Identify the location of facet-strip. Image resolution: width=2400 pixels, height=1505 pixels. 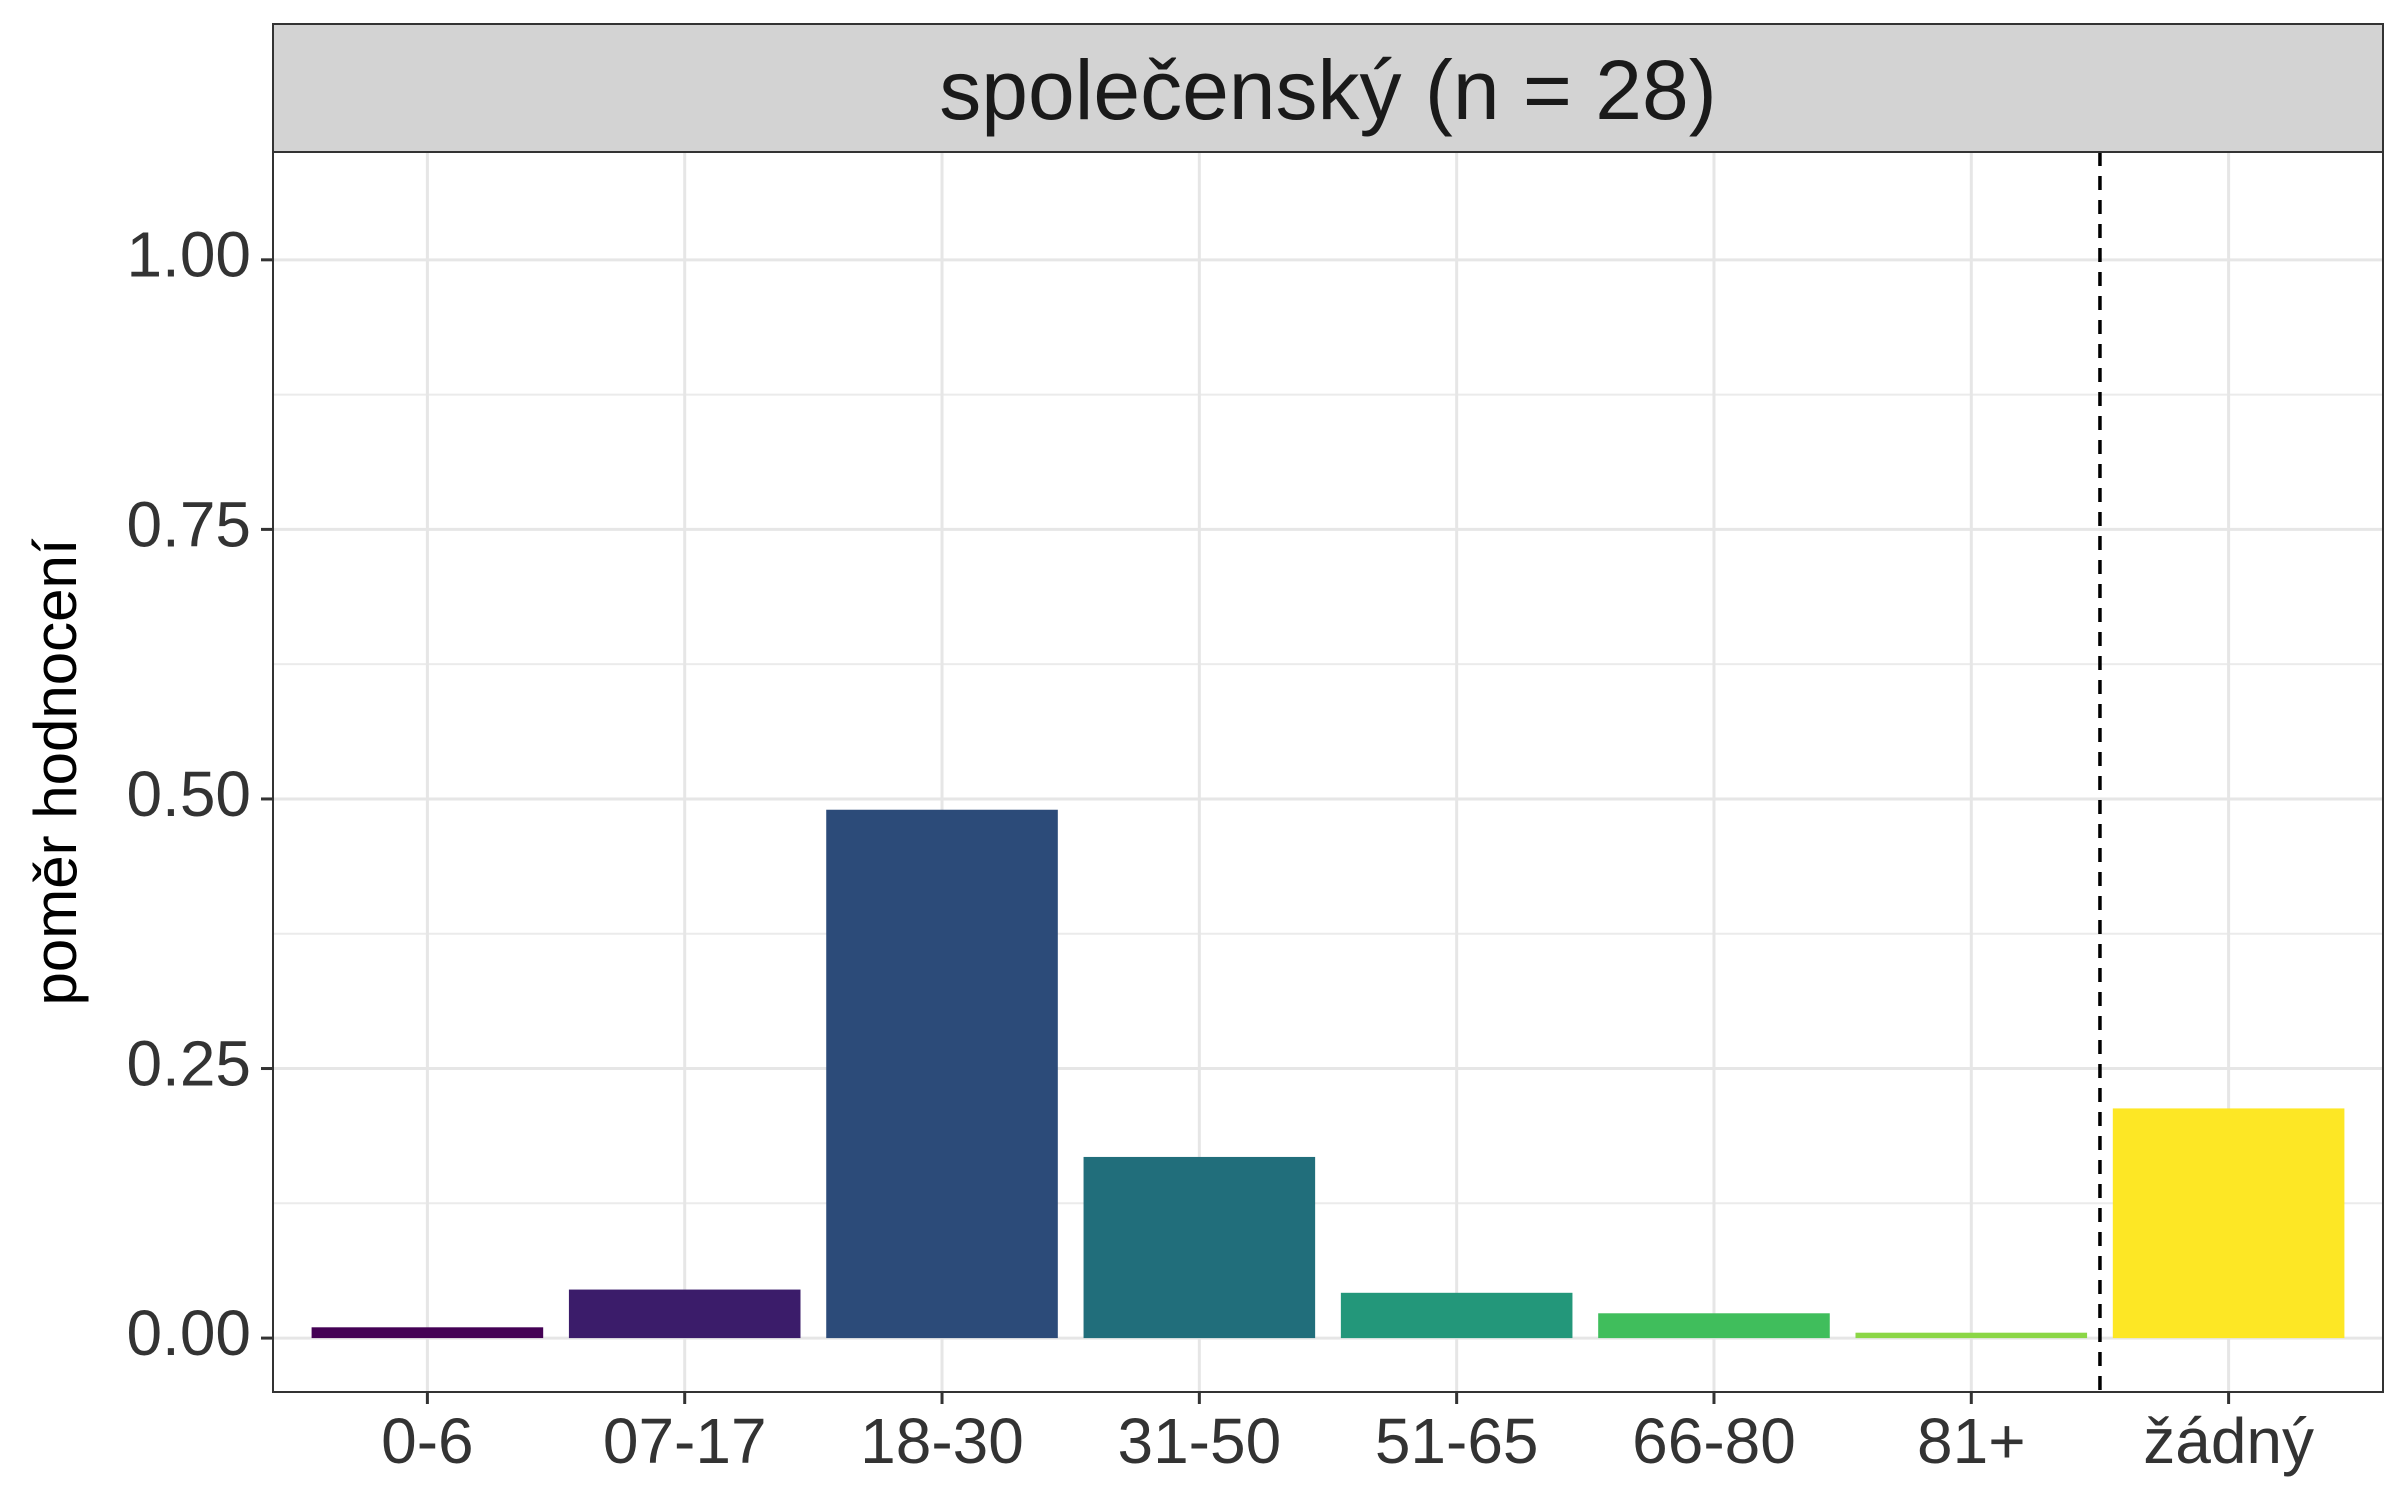
(1328, 88).